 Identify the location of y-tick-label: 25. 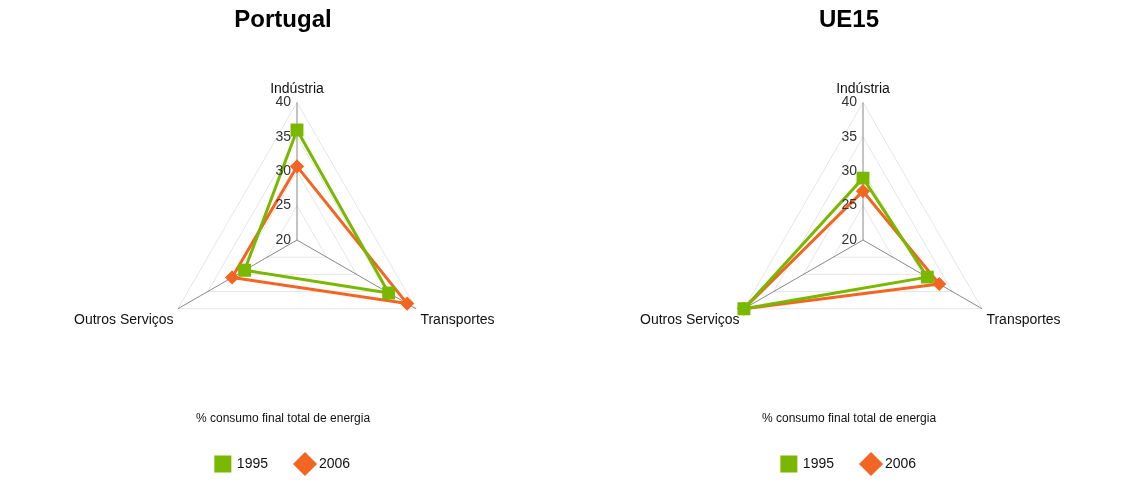
(283, 204).